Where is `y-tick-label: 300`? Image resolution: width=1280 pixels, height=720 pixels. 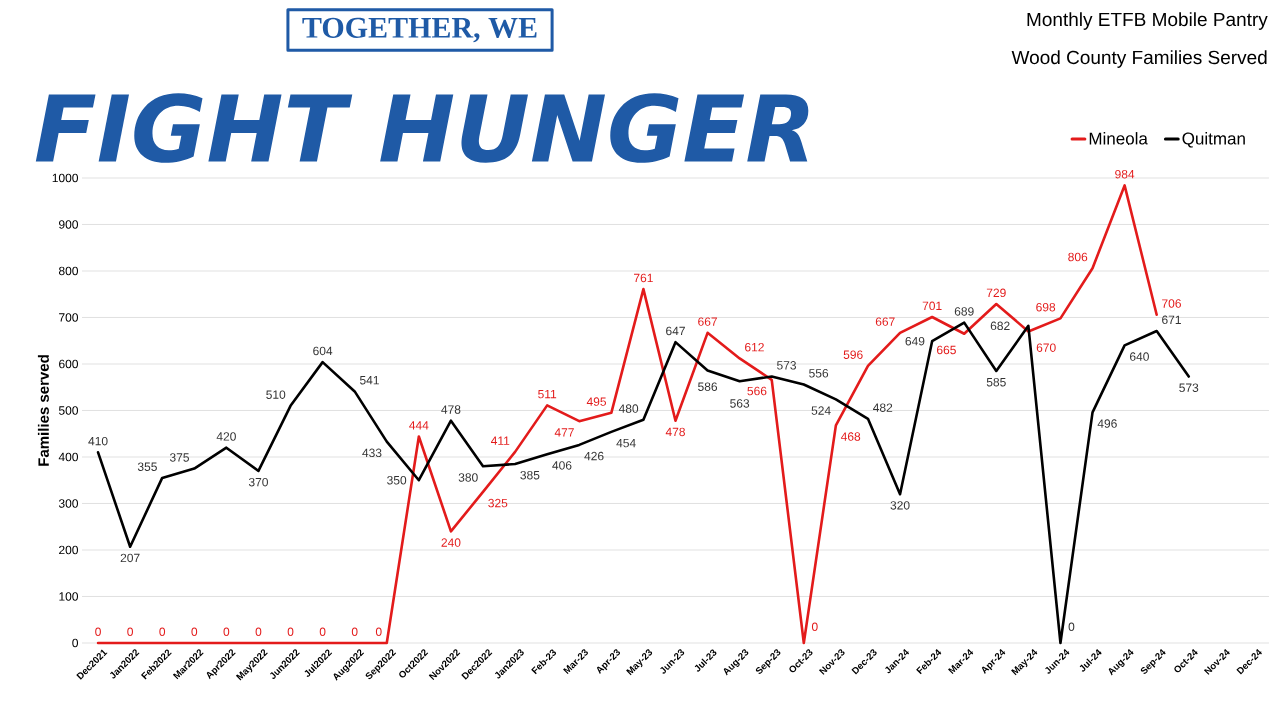 y-tick-label: 300 is located at coordinates (68, 503).